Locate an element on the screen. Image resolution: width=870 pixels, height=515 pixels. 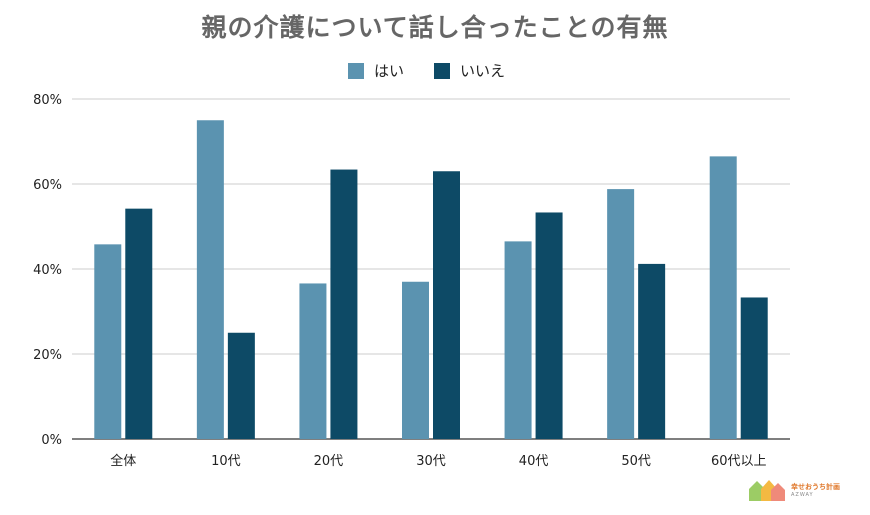
x-tick-label: 50代 is located at coordinates (636, 461).